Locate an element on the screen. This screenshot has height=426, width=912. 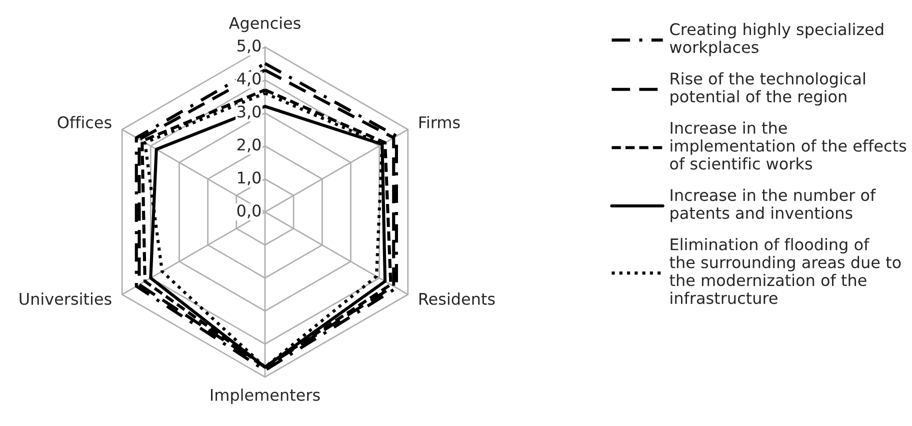
spoke-label: Firms is located at coordinates (439, 122).